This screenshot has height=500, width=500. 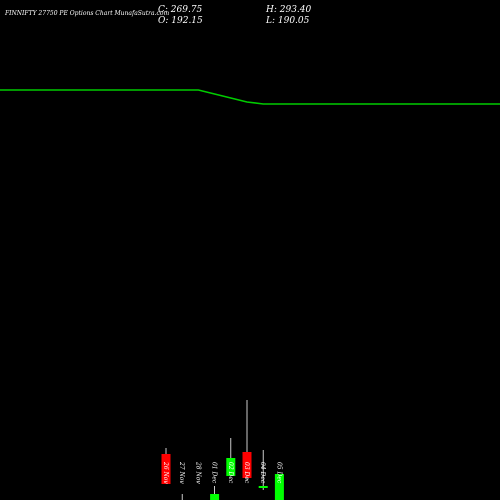 I want to click on x-tick-label: 05 Dec, so click(x=278, y=473).